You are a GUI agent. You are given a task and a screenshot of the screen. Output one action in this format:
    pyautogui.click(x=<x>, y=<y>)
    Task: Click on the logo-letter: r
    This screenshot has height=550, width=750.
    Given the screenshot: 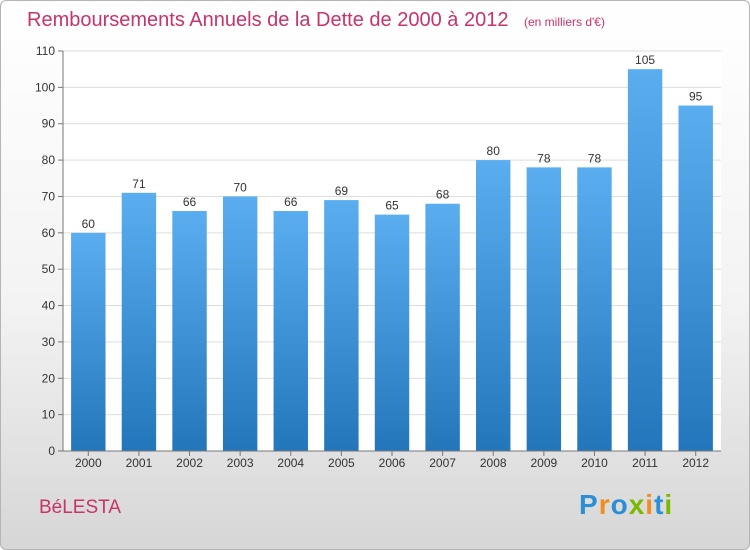 What is the action you would take?
    pyautogui.click(x=604, y=504)
    